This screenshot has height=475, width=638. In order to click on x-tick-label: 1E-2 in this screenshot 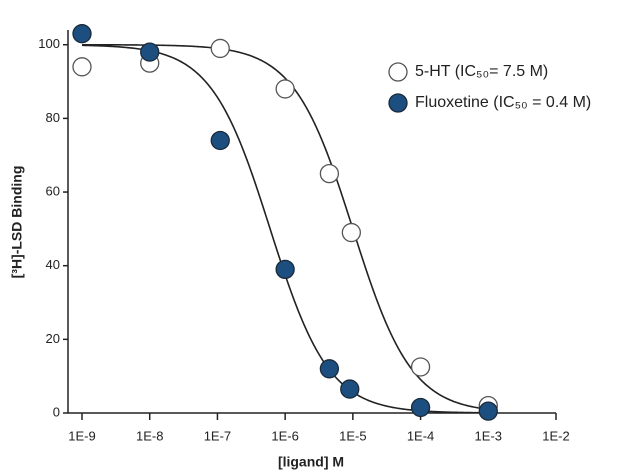, I will do `click(555, 435)`.